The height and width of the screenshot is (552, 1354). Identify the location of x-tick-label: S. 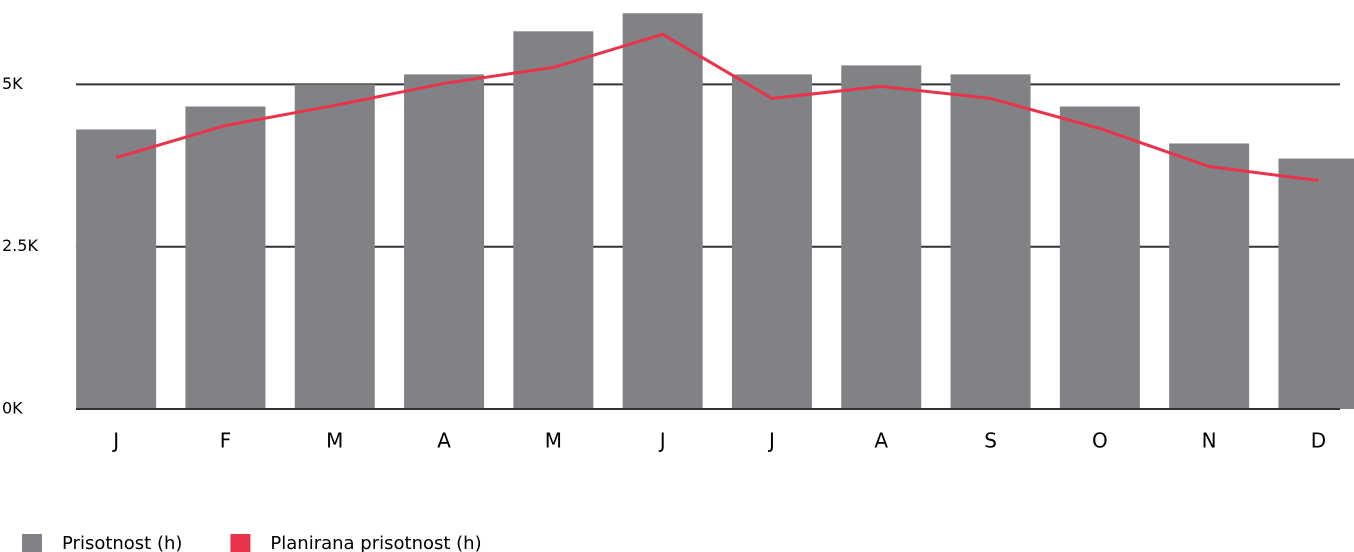
(990, 441).